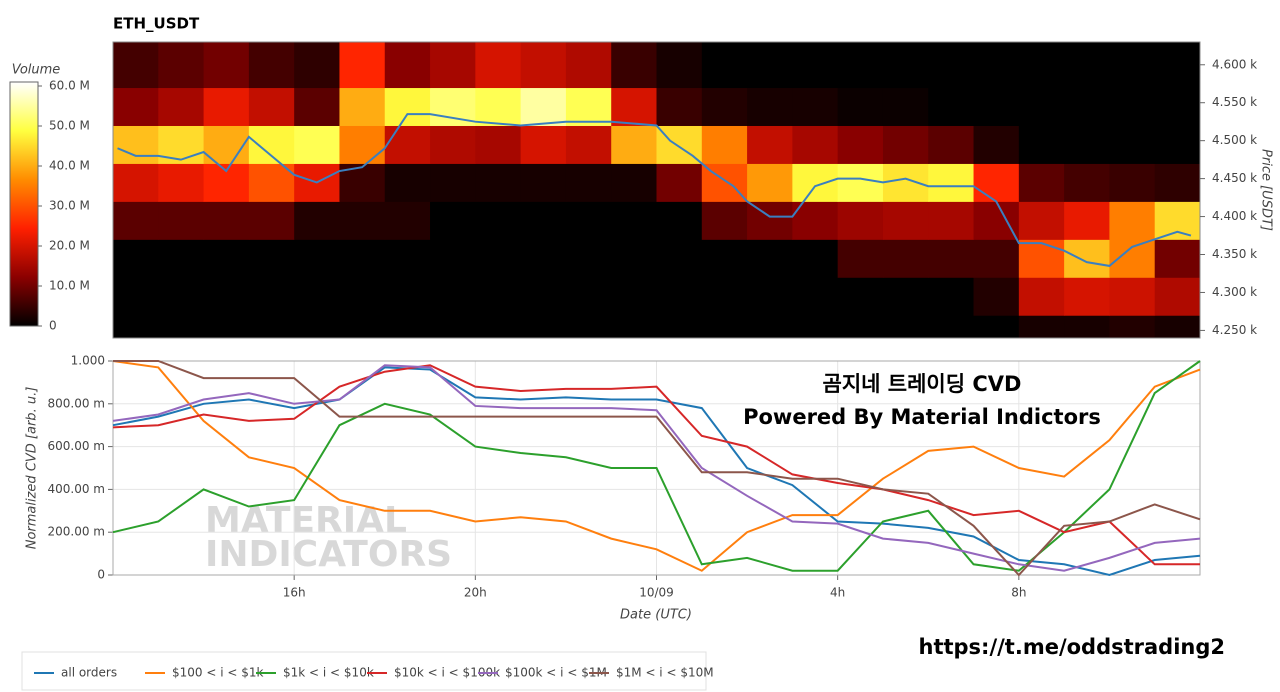  I want to click on x-axis-title: Date (UTC), so click(656, 615).